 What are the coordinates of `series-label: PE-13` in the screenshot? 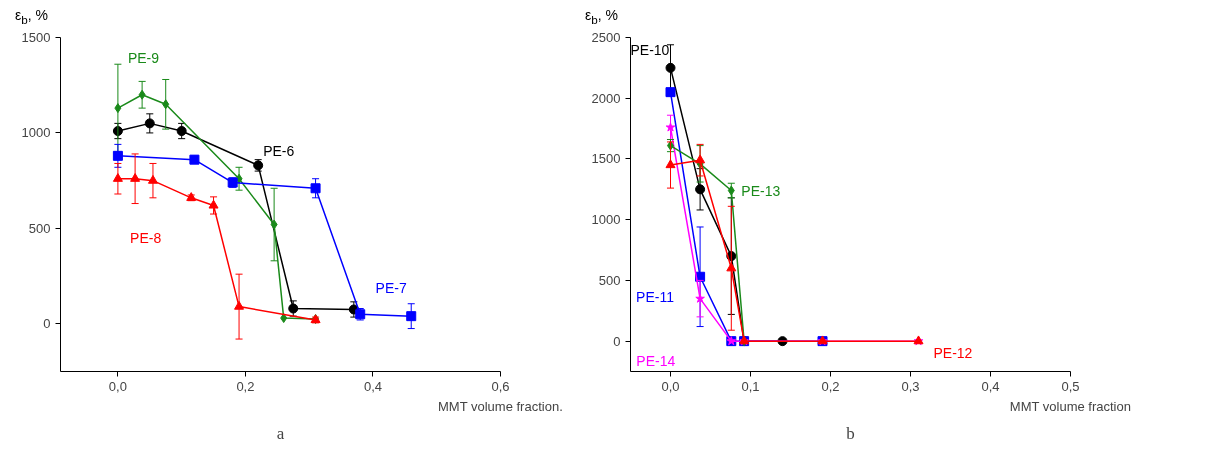 It's located at (761, 190).